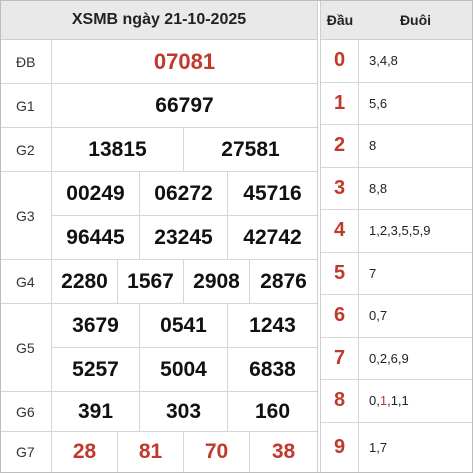 Image resolution: width=473 pixels, height=473 pixels. Describe the element at coordinates (283, 451) in the screenshot. I see `prize-number: 38` at that location.